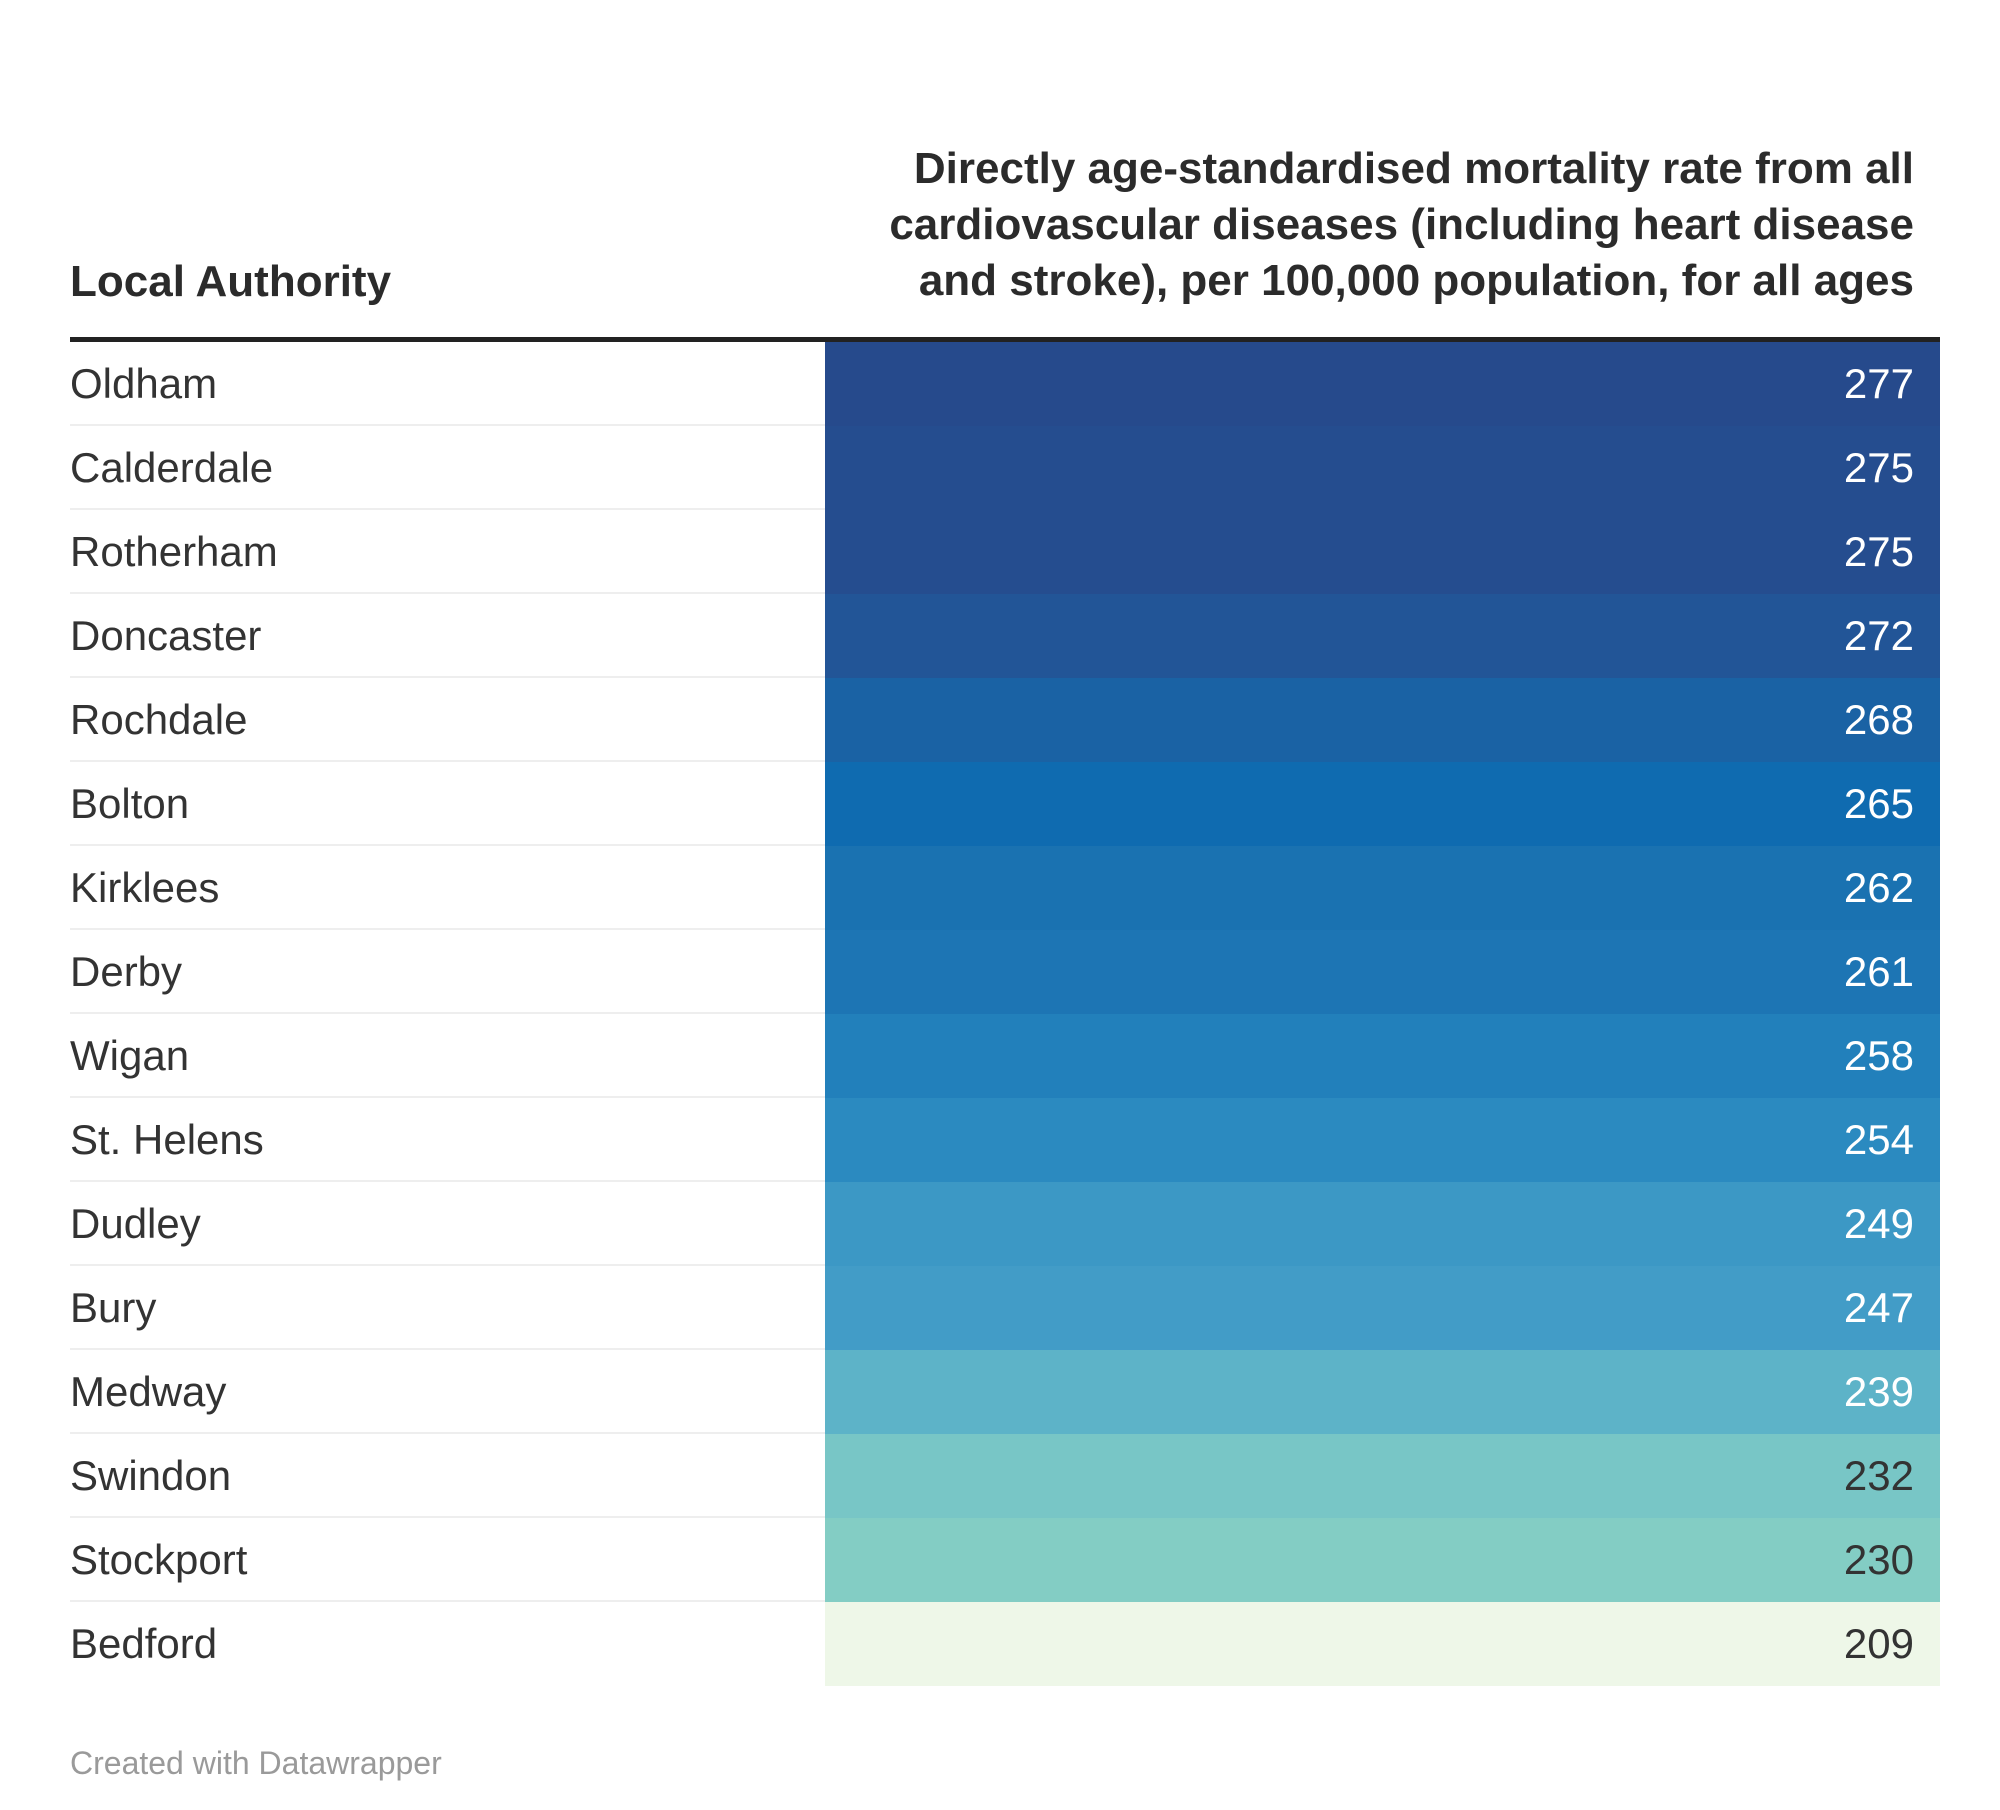  I want to click on row-rate-value: 249, so click(1878, 1223).